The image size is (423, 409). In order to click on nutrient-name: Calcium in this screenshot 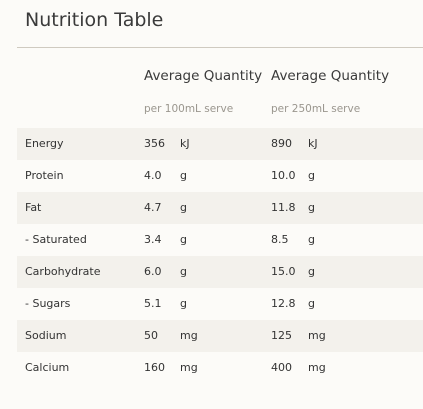, I will do `click(47, 367)`.